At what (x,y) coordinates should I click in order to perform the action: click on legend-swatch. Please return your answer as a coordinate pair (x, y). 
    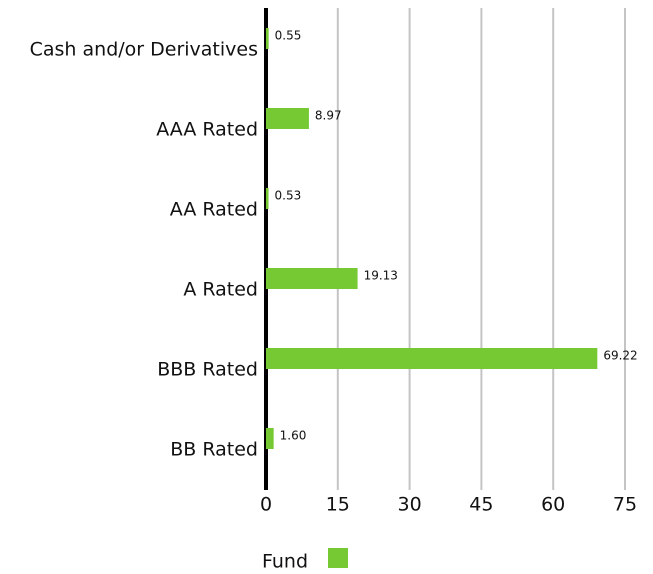
    Looking at the image, I should click on (338, 558).